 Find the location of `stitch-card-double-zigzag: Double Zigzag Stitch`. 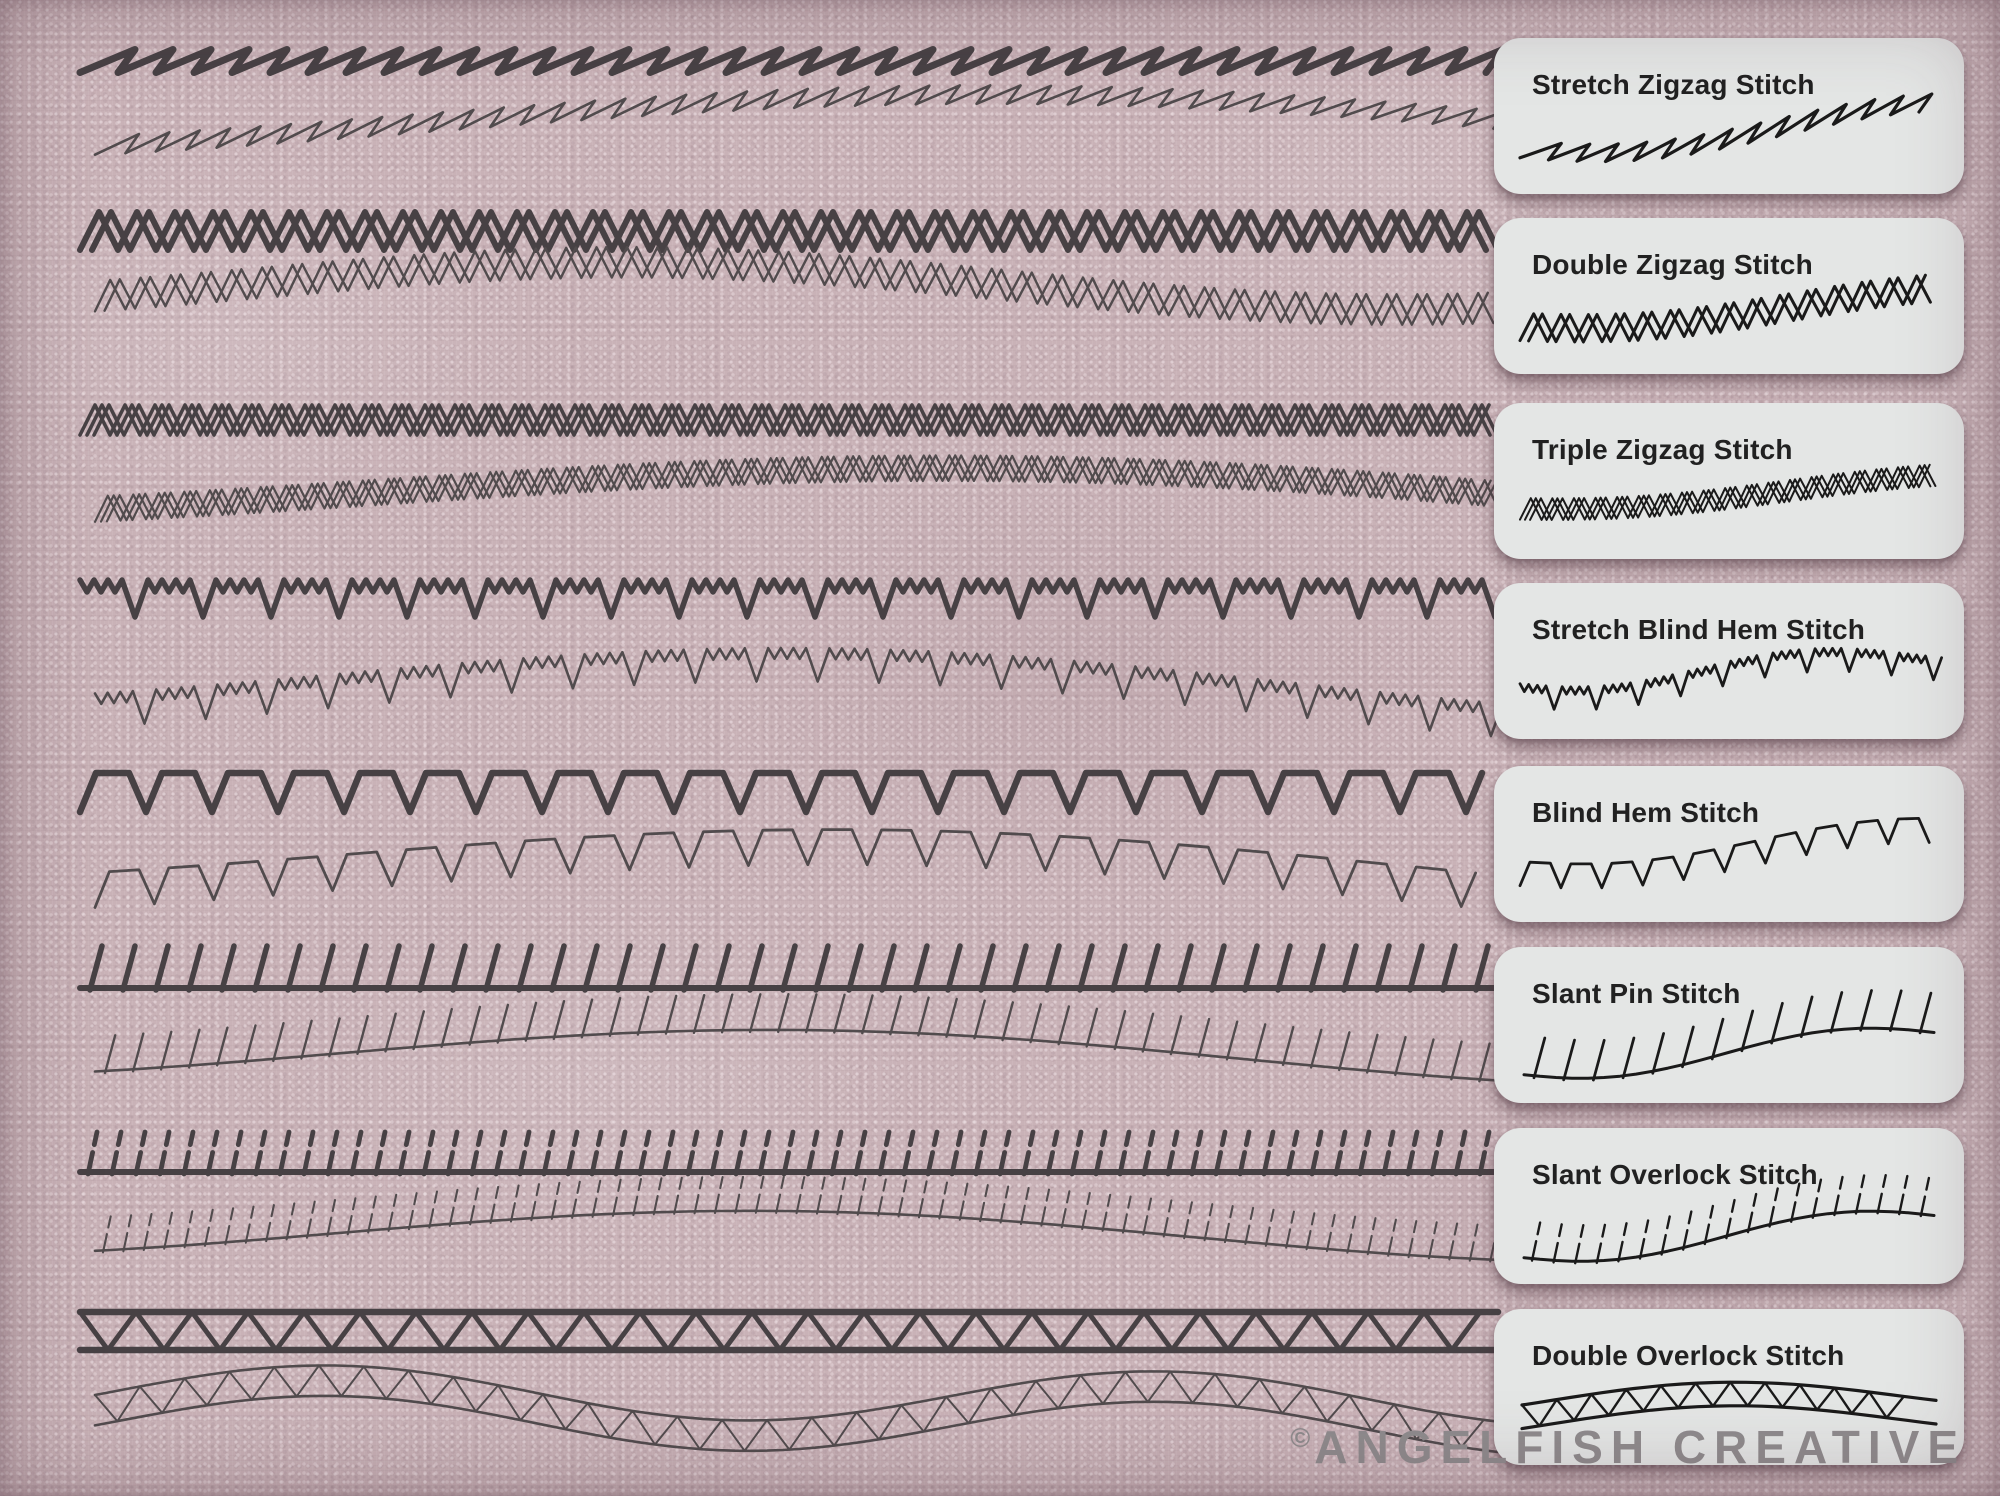

stitch-card-double-zigzag: Double Zigzag Stitch is located at coordinates (1729, 296).